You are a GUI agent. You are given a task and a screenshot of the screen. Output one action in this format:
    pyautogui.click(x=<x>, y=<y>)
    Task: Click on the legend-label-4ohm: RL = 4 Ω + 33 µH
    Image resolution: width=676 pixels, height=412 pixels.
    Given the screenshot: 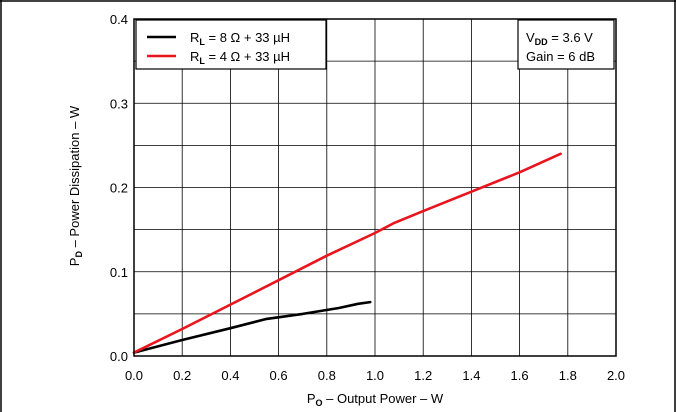 What is the action you would take?
    pyautogui.click(x=240, y=57)
    